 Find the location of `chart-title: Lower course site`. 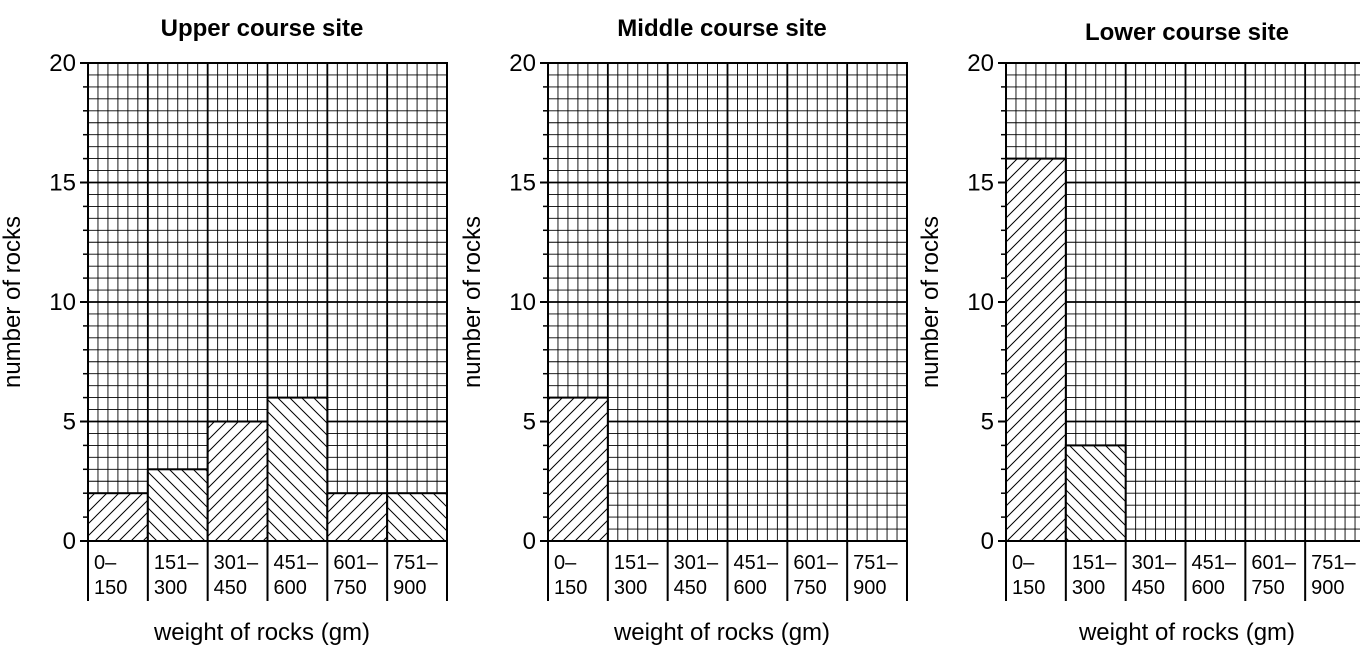

chart-title: Lower course site is located at coordinates (1187, 32).